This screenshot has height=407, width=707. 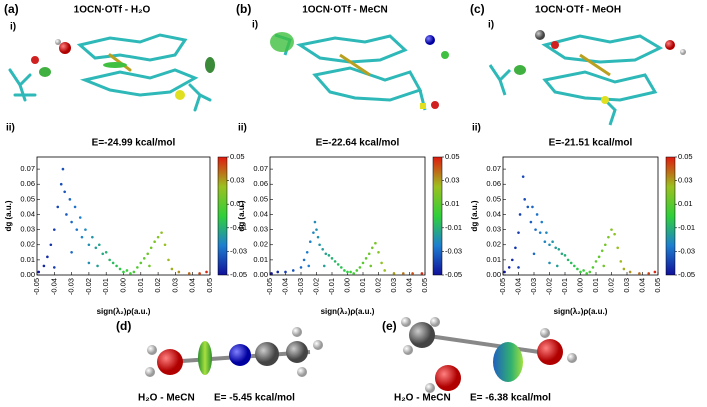 I want to click on plot-frame, so click(x=580, y=216).